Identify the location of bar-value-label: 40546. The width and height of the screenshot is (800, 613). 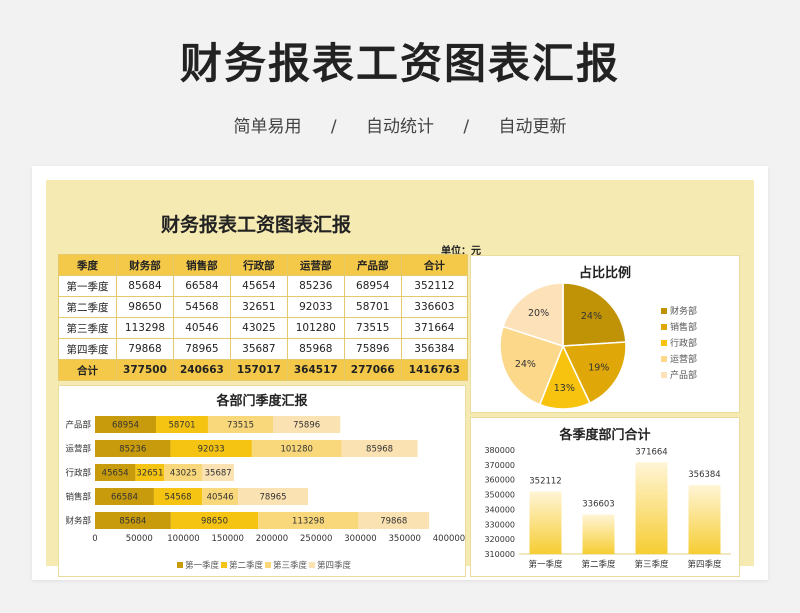
(220, 498).